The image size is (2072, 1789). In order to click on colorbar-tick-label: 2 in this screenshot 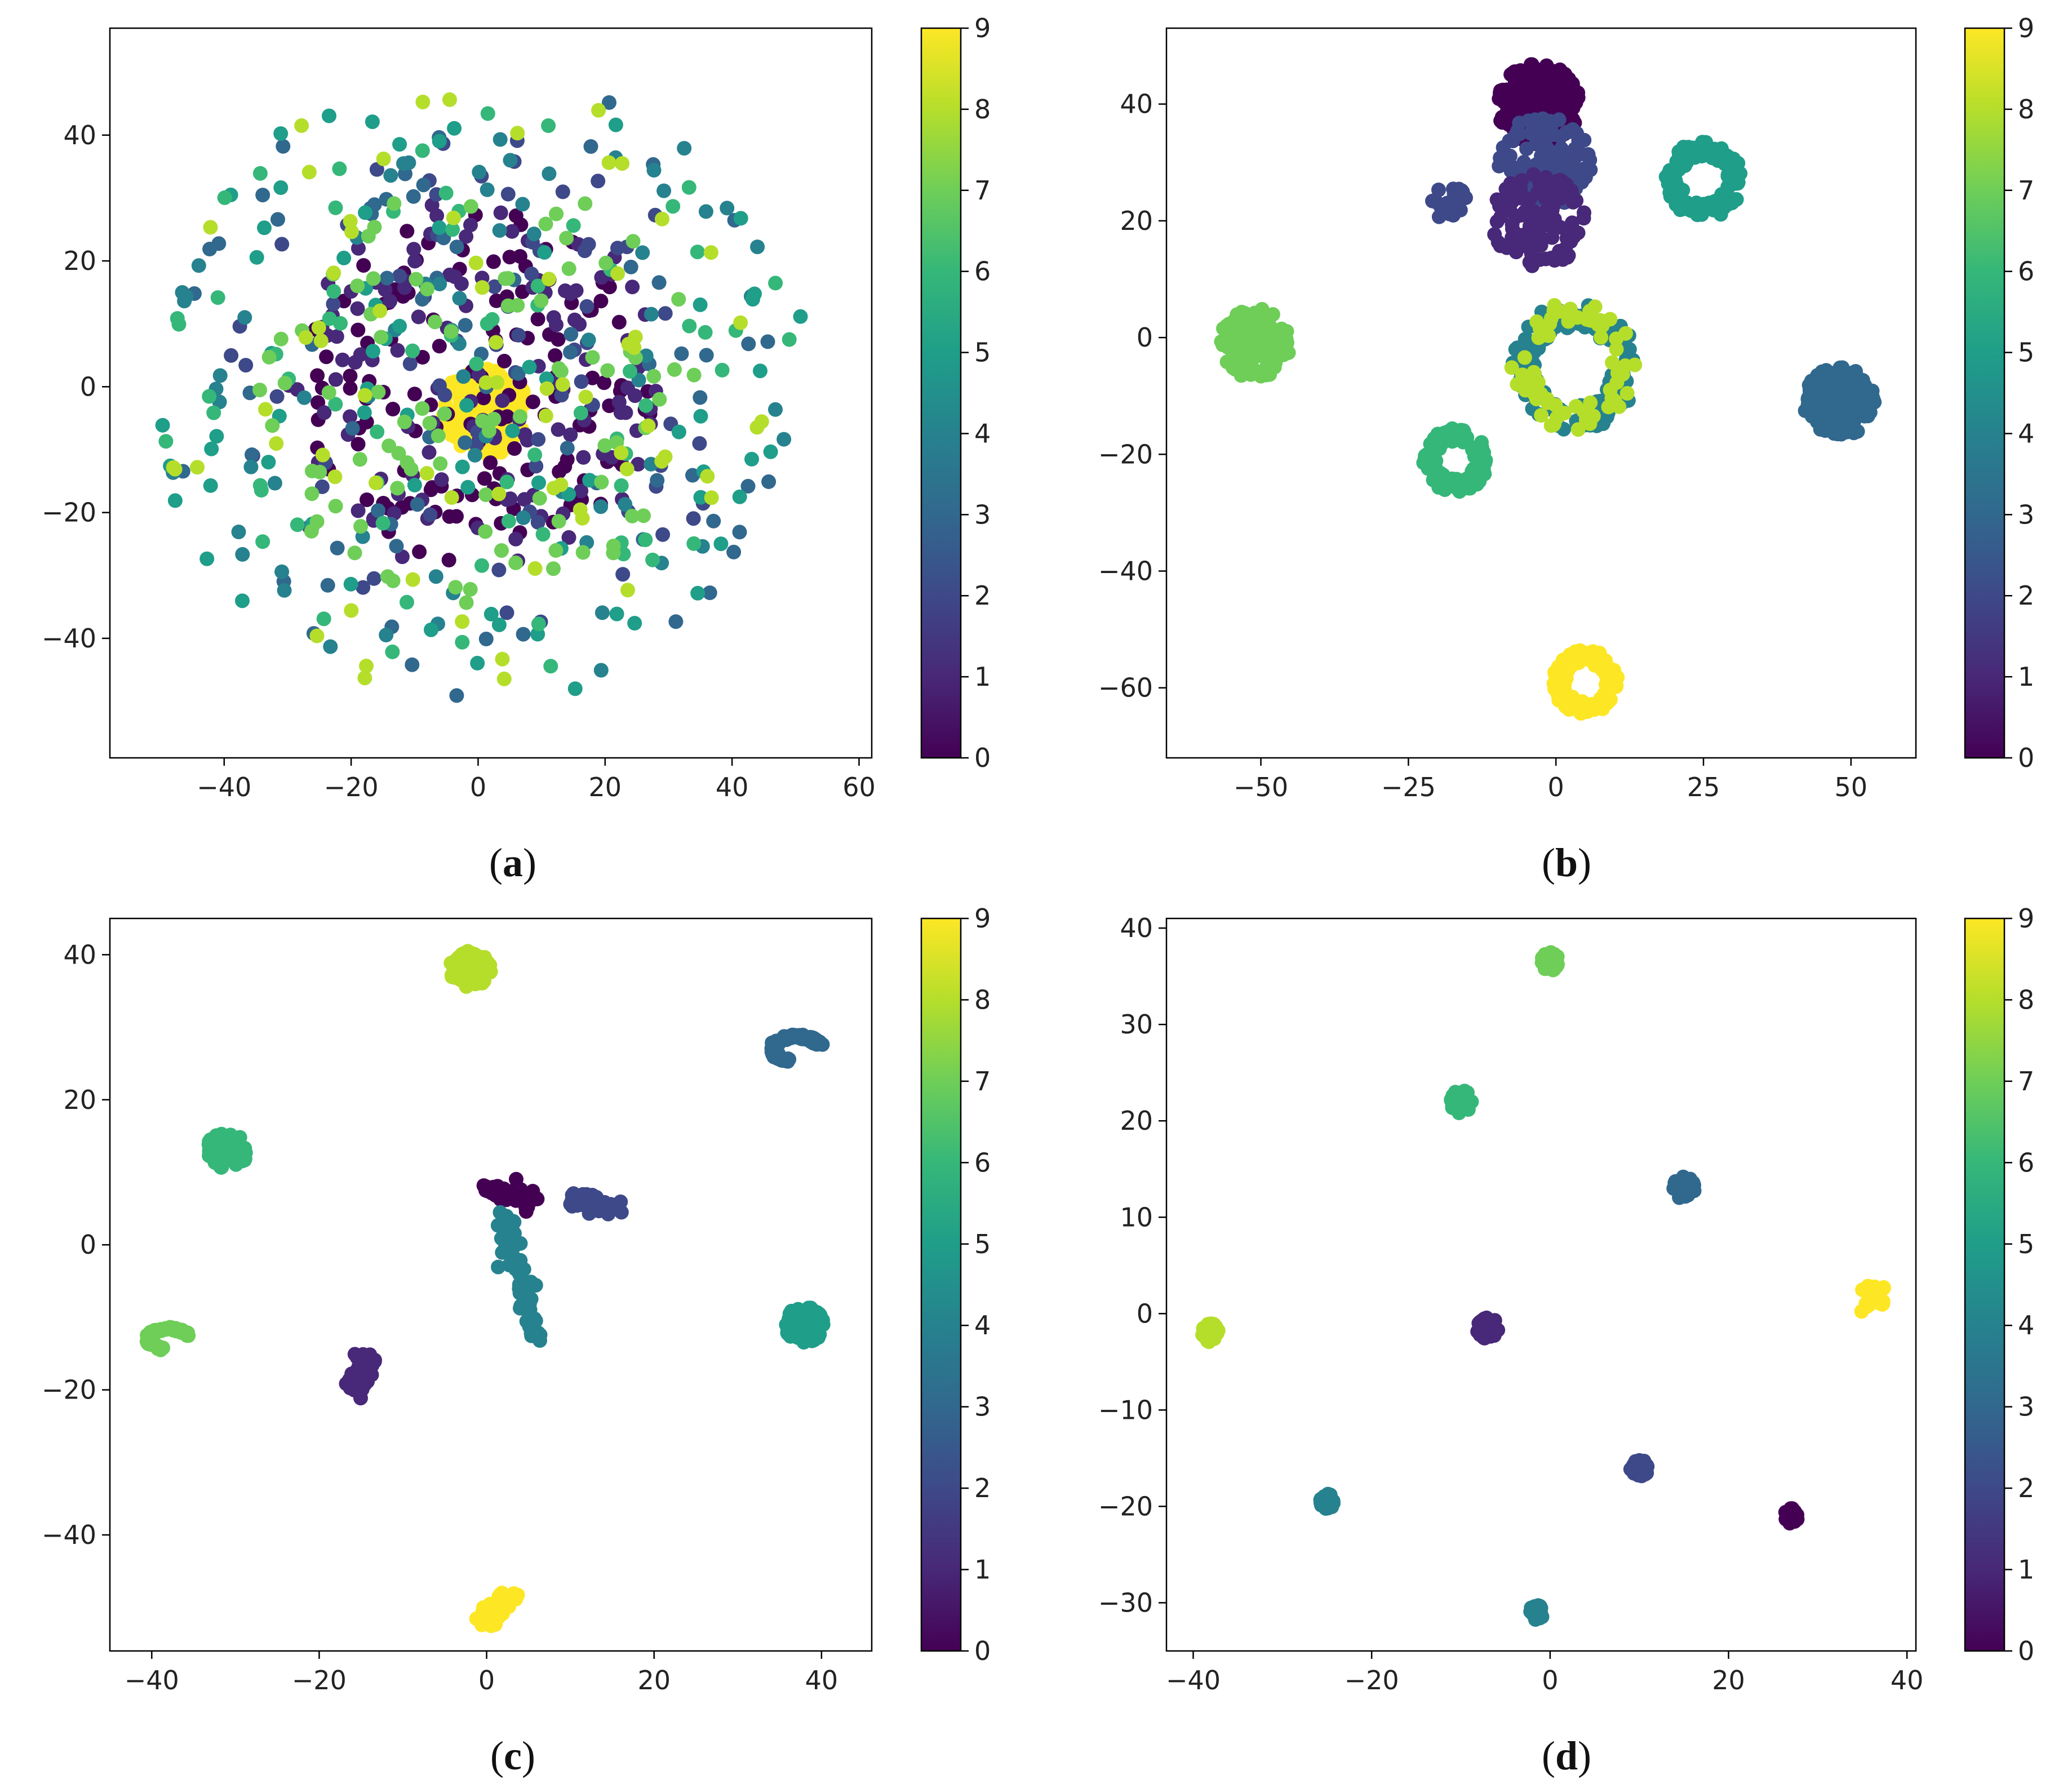, I will do `click(982, 1488)`.